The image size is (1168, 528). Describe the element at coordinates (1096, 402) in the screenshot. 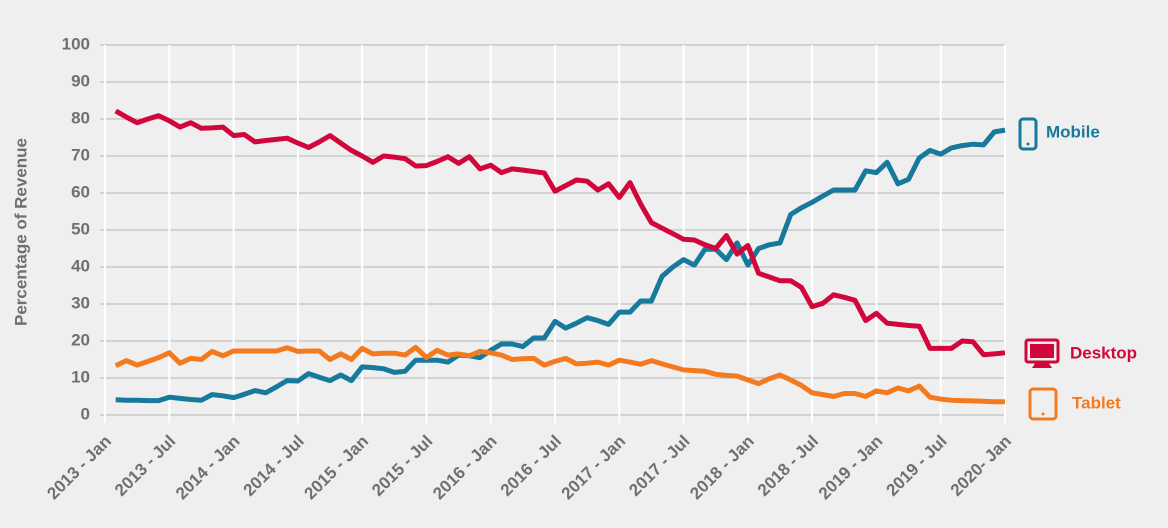

I see `legend-label: Tablet` at that location.